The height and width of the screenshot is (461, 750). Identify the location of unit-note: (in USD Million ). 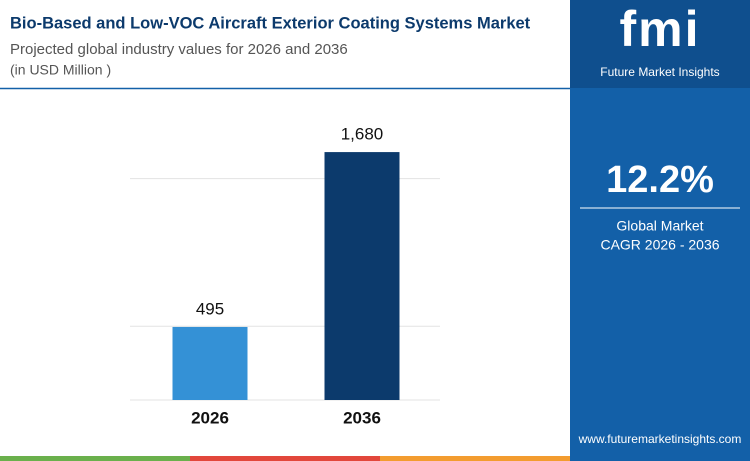
(60, 70).